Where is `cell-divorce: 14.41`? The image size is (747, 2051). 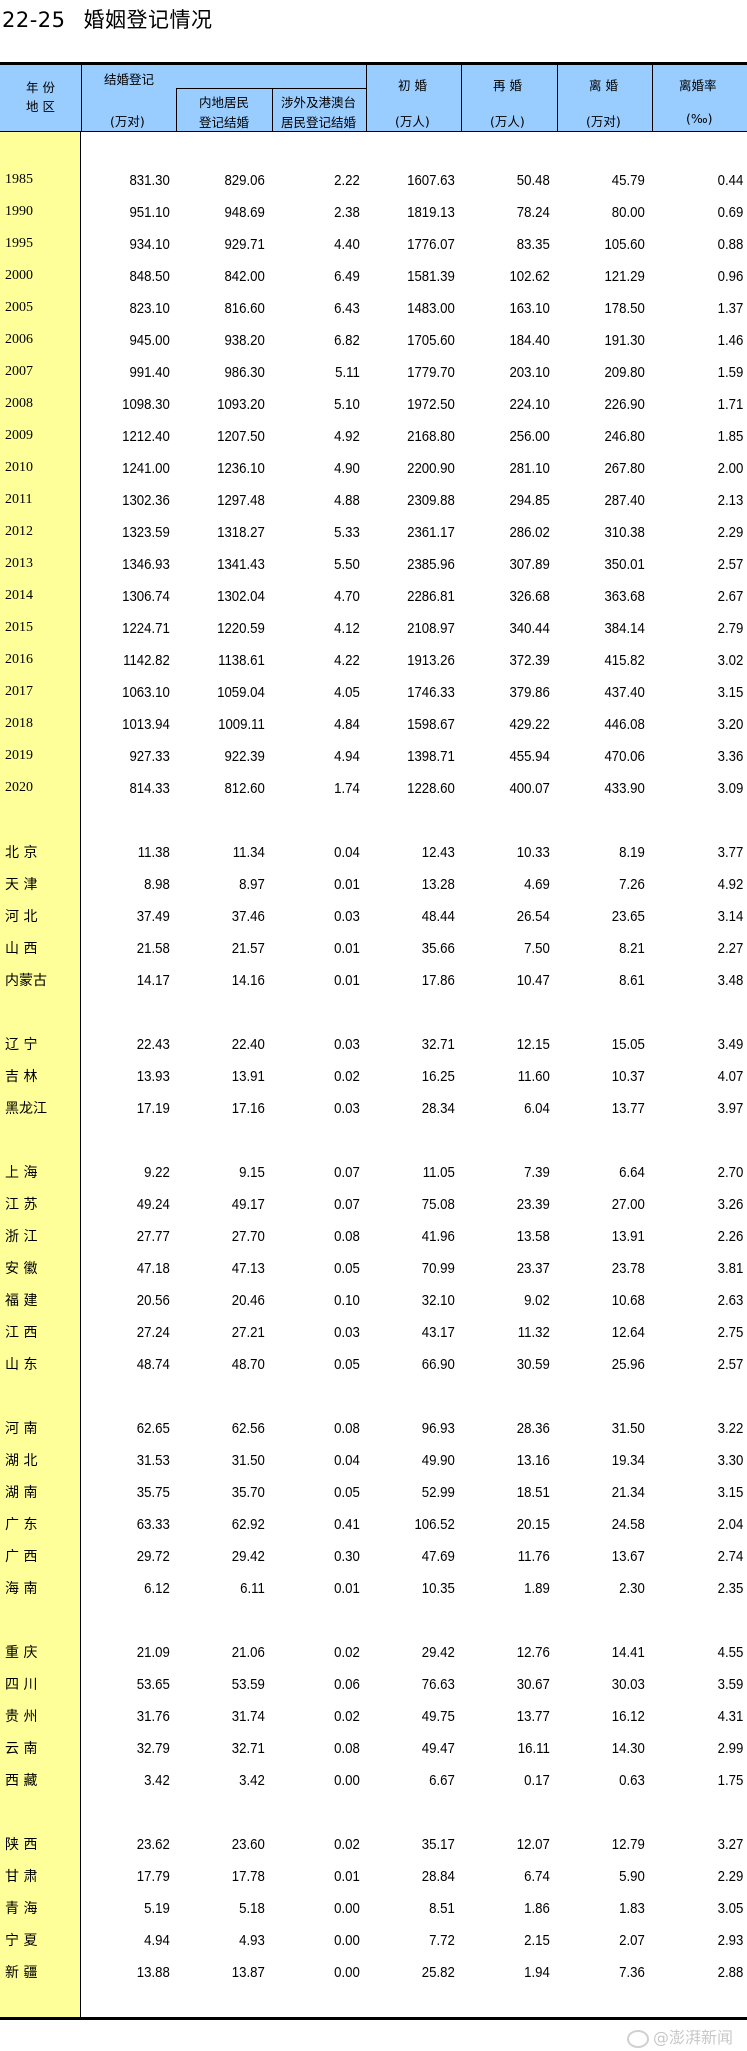
cell-divorce: 14.41 is located at coordinates (628, 1652).